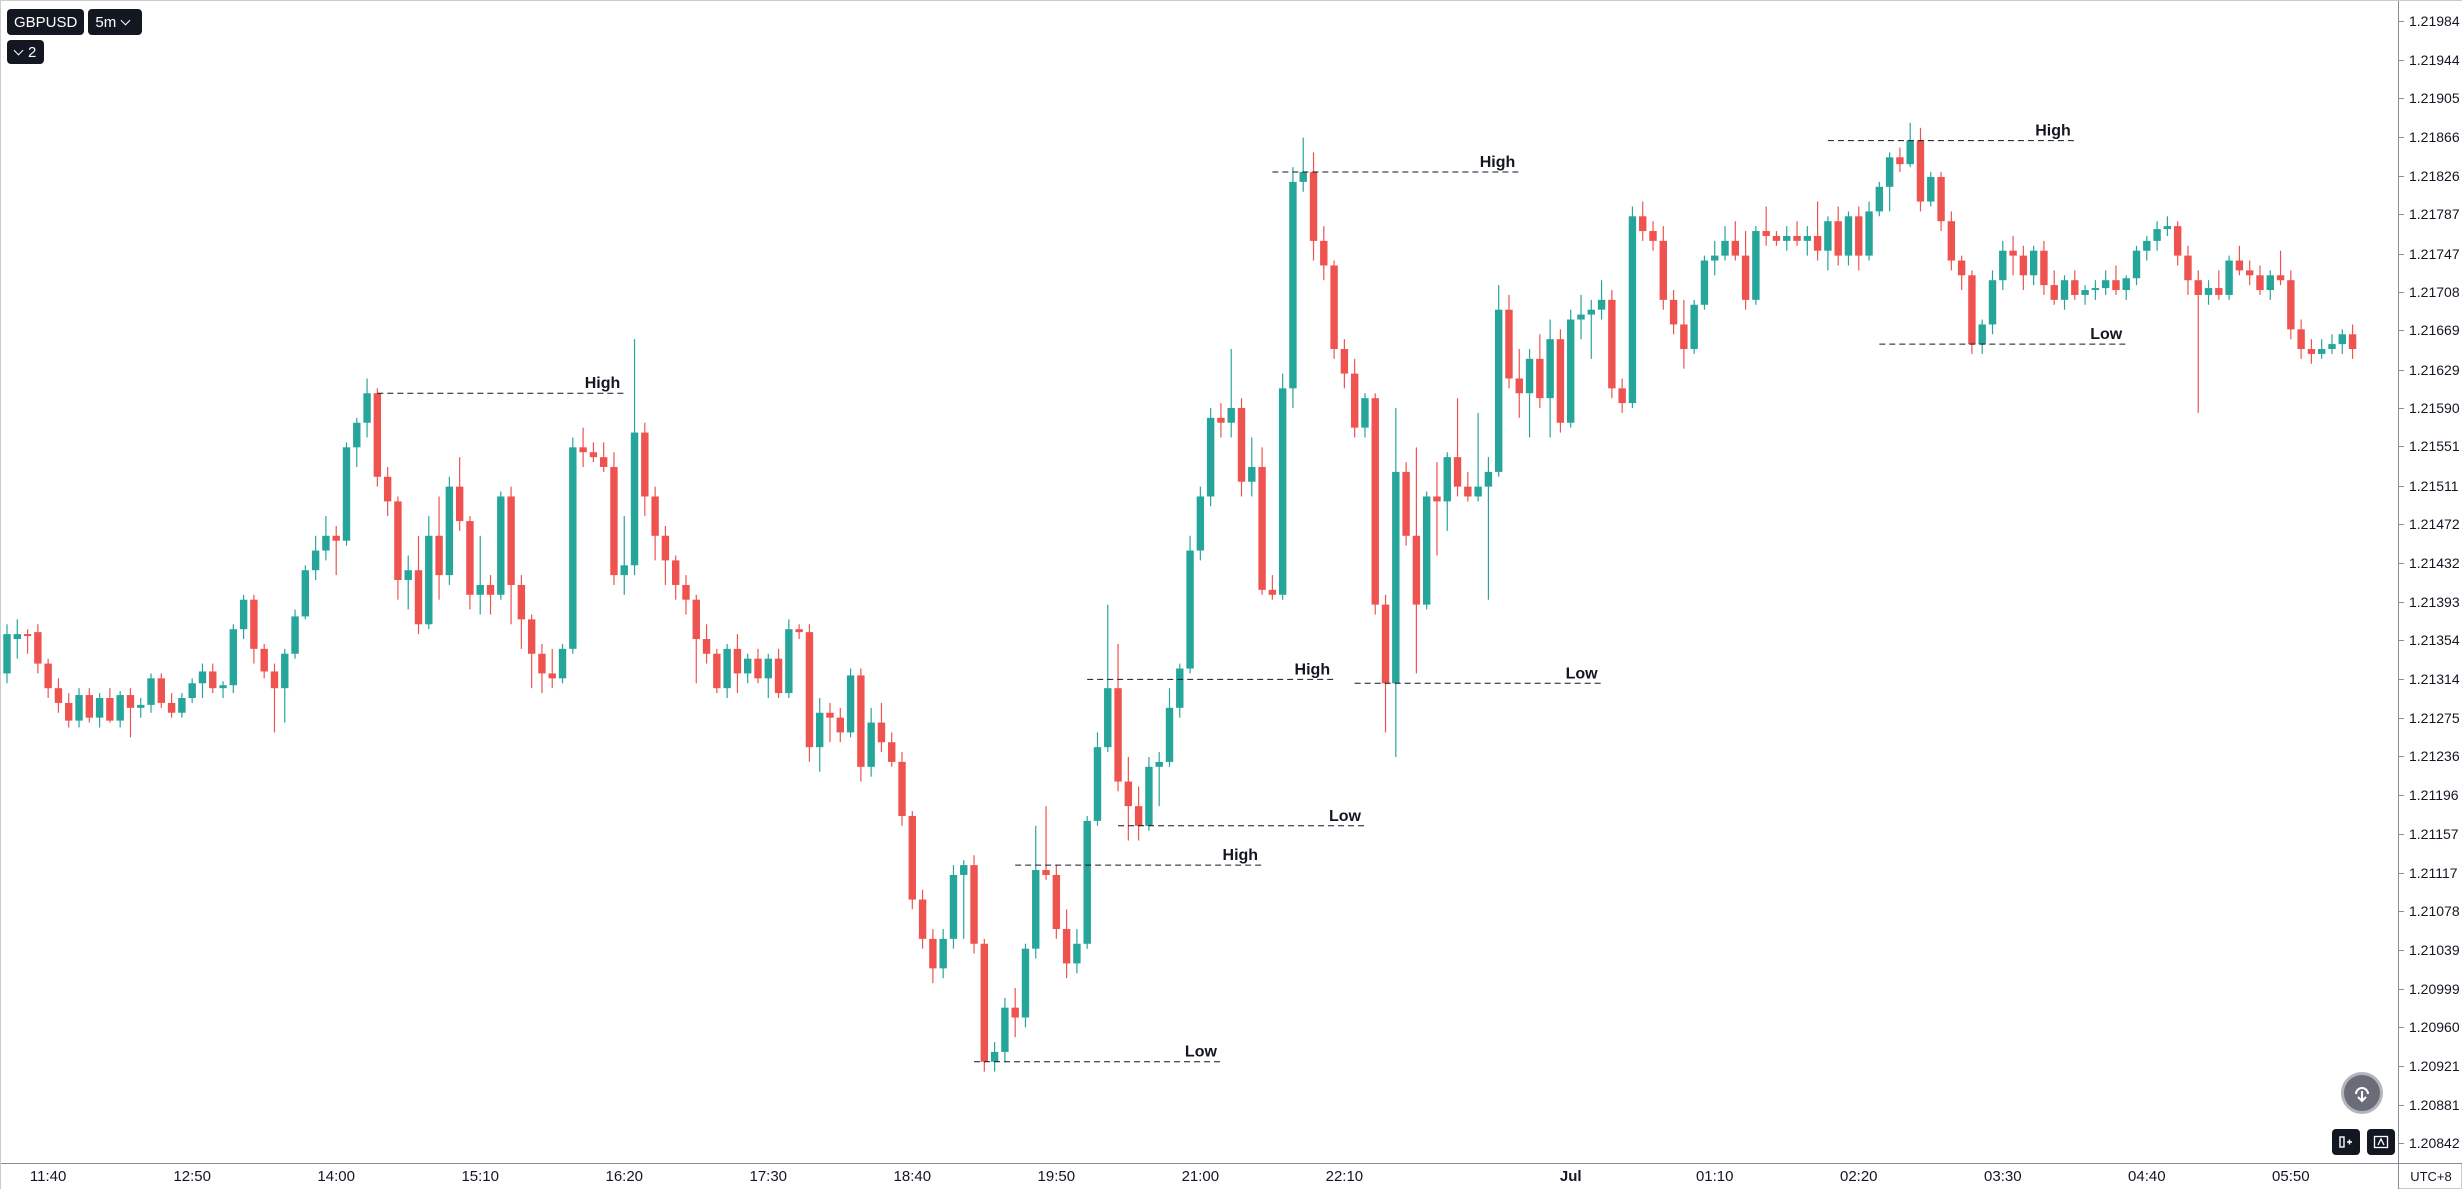 The width and height of the screenshot is (2462, 1189). What do you see at coordinates (2430, 1176) in the screenshot?
I see `timezone-label: UTC+8` at bounding box center [2430, 1176].